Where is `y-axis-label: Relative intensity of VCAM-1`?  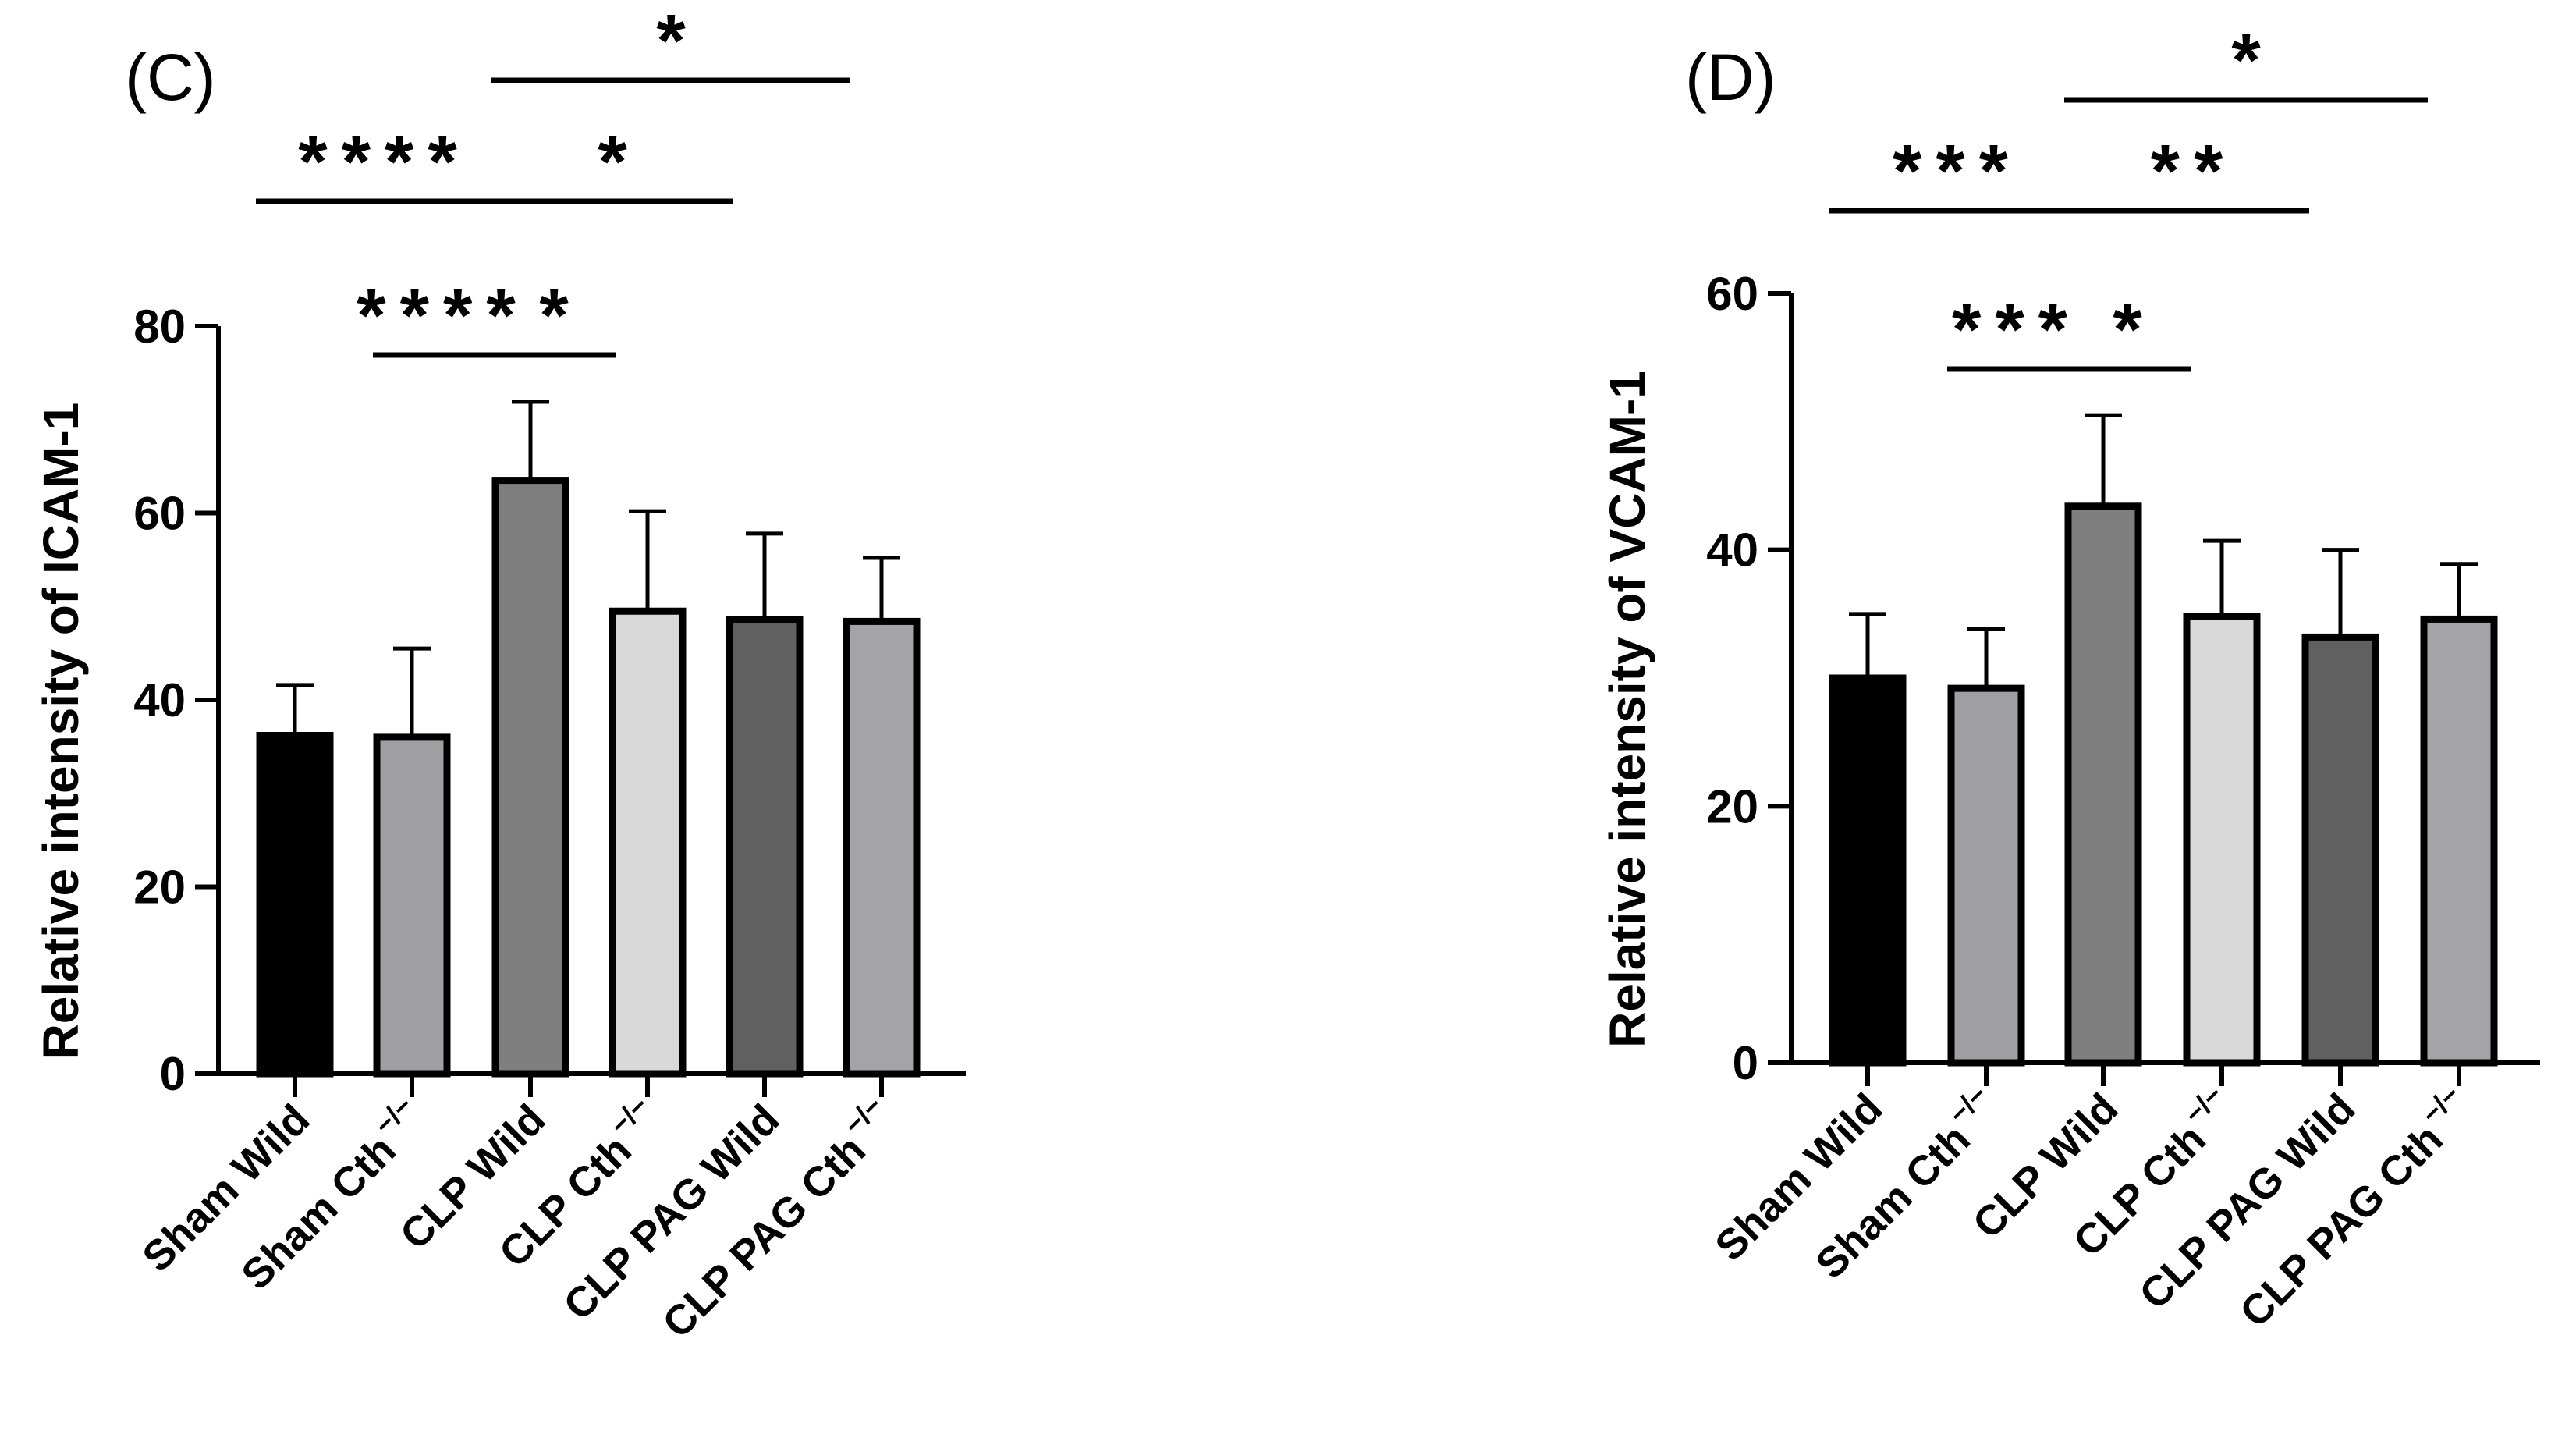
y-axis-label: Relative intensity of VCAM-1 is located at coordinates (1627, 710).